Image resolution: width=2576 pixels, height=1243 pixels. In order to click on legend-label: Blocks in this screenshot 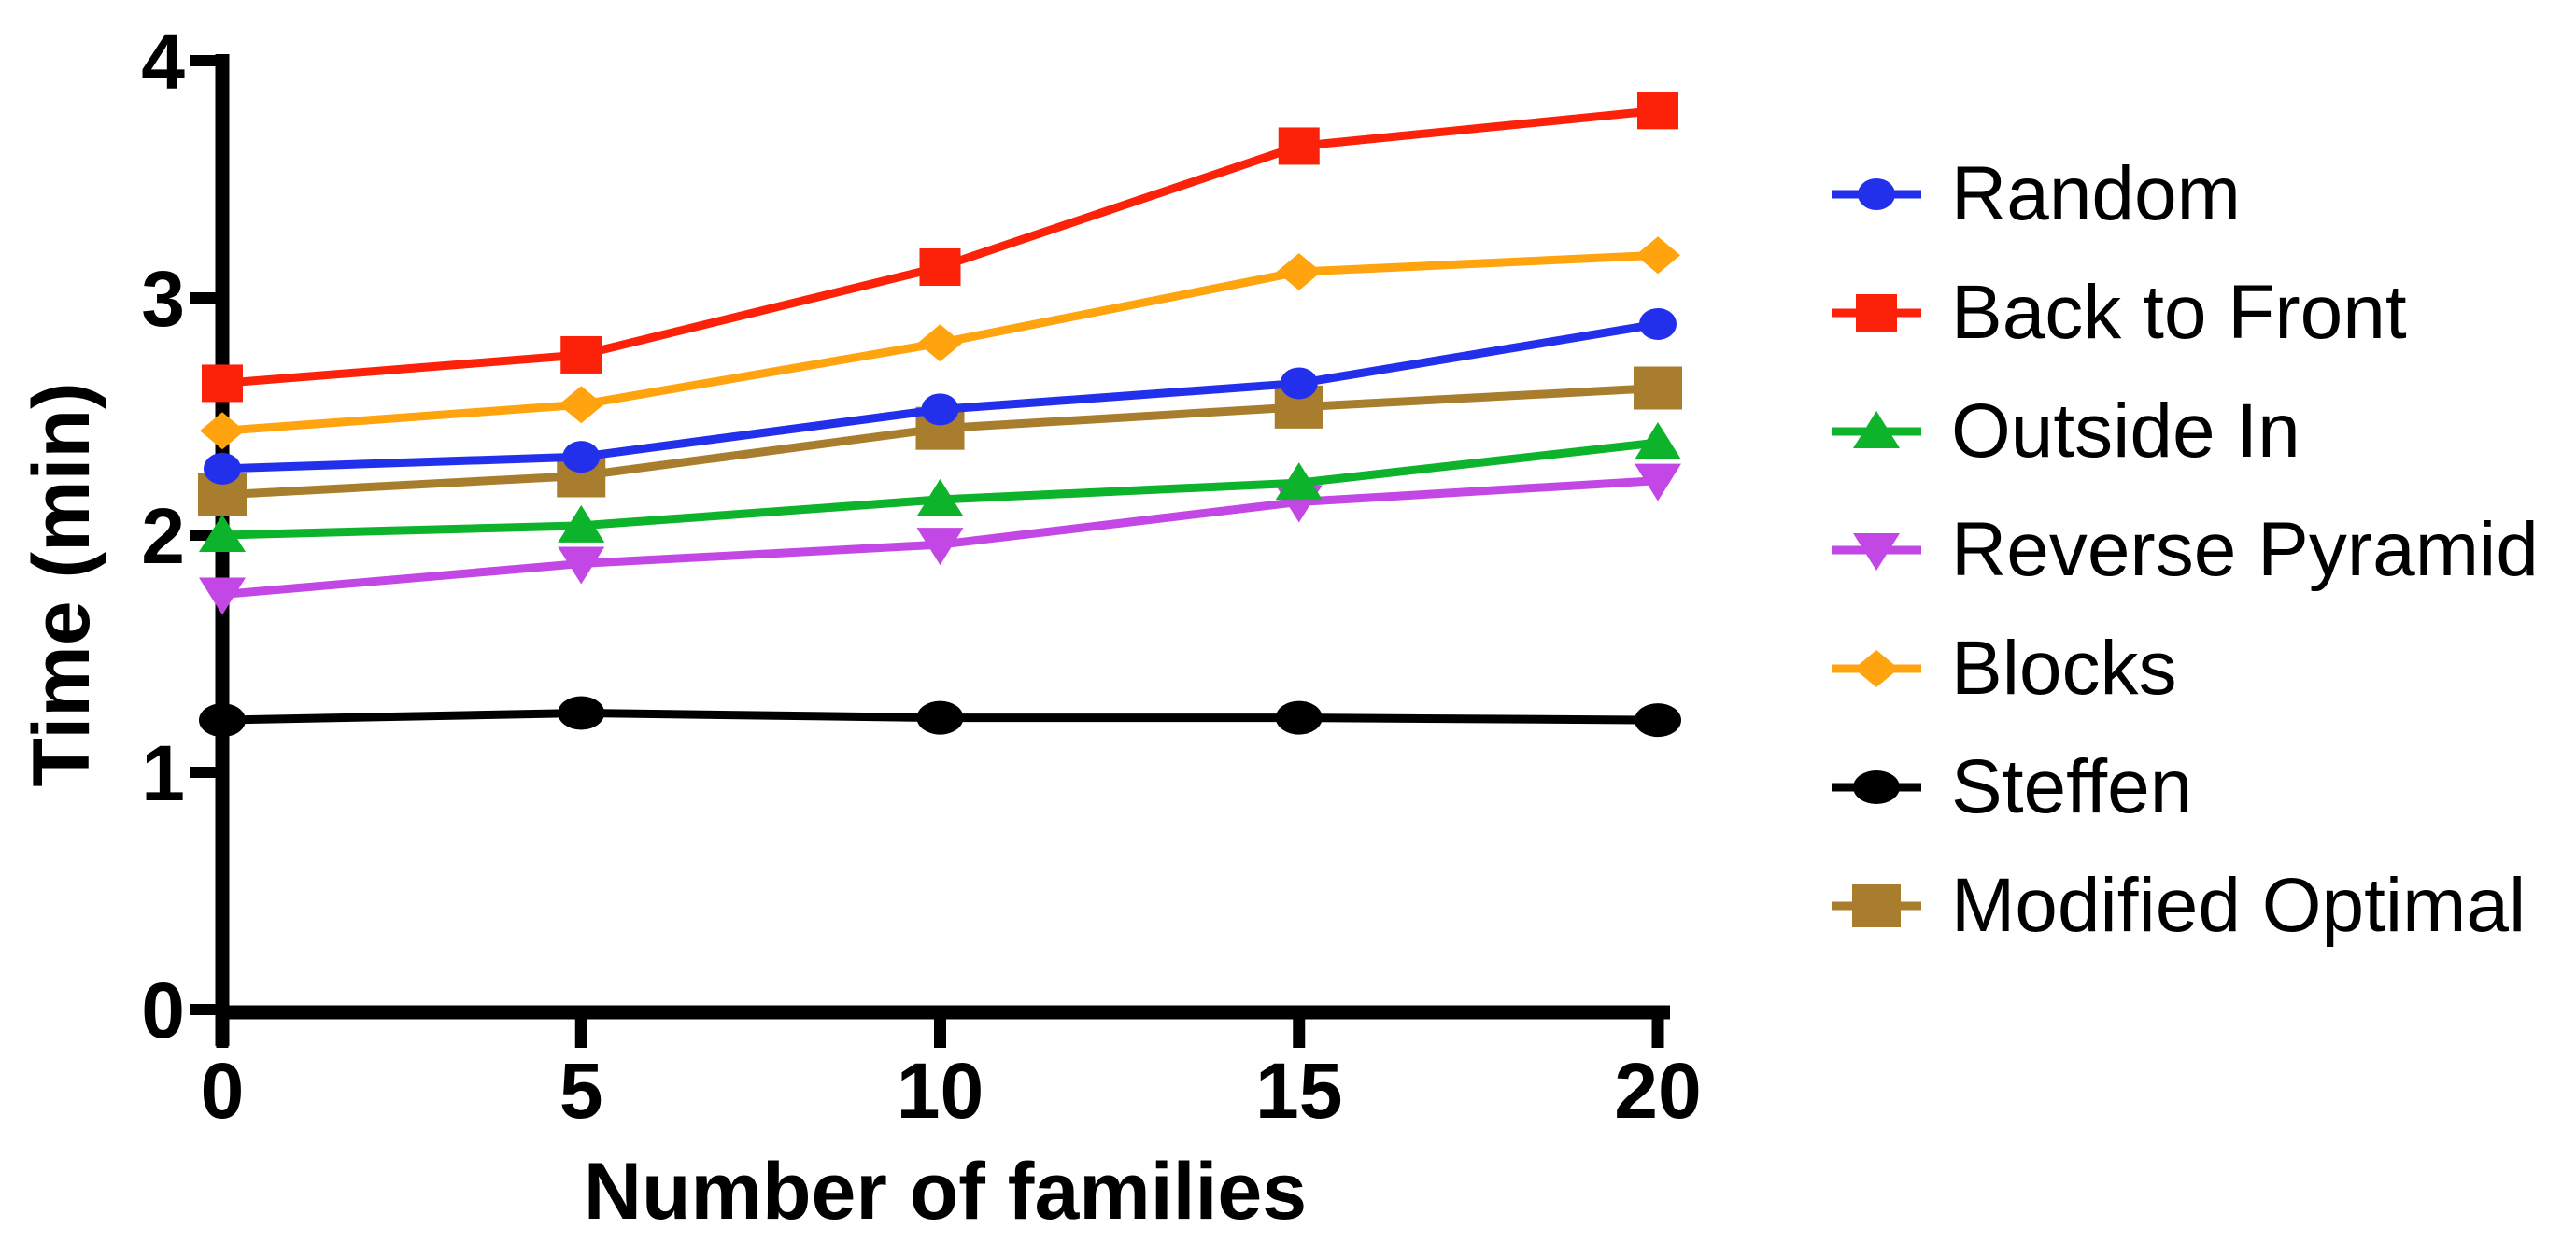, I will do `click(2064, 668)`.